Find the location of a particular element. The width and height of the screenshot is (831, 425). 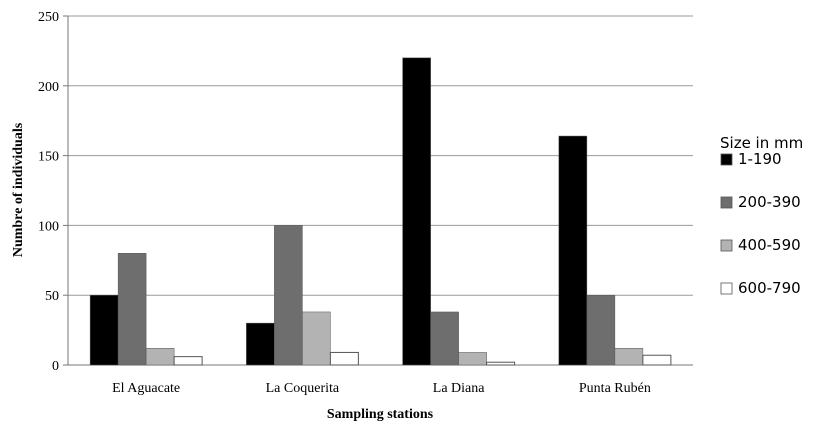

y-tick-label: 50 is located at coordinates (52, 296).